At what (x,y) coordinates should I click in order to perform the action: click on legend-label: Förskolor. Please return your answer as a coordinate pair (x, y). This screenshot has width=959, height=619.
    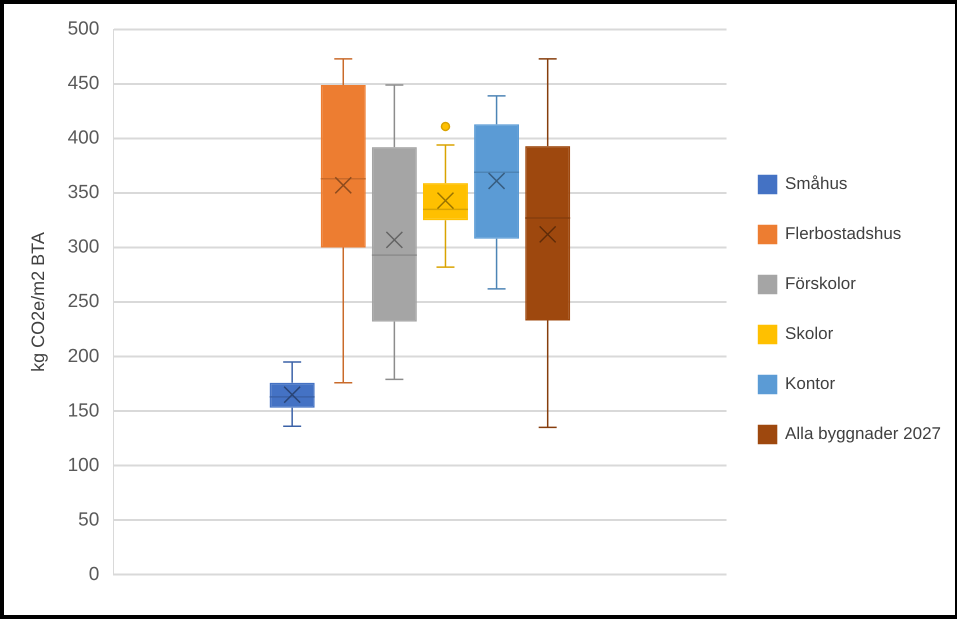
    Looking at the image, I should click on (820, 284).